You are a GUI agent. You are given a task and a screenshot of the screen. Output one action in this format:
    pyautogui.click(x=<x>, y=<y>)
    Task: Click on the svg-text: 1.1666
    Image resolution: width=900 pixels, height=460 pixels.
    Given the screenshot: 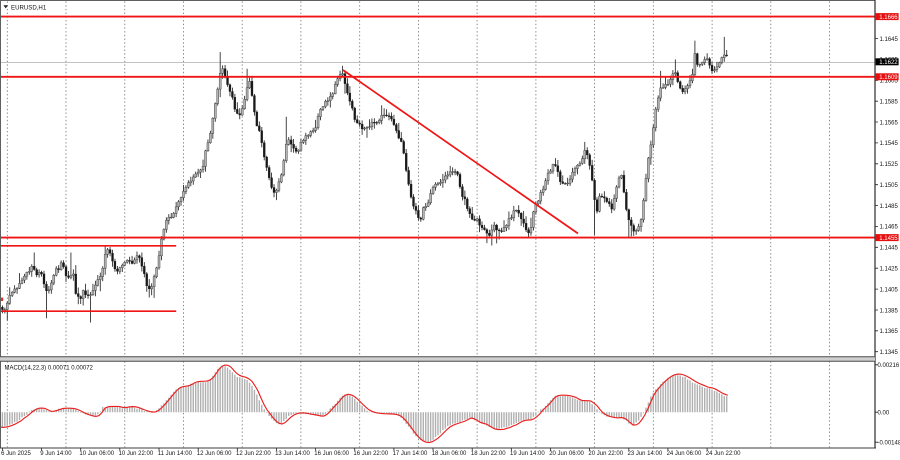 What is the action you would take?
    pyautogui.click(x=888, y=18)
    